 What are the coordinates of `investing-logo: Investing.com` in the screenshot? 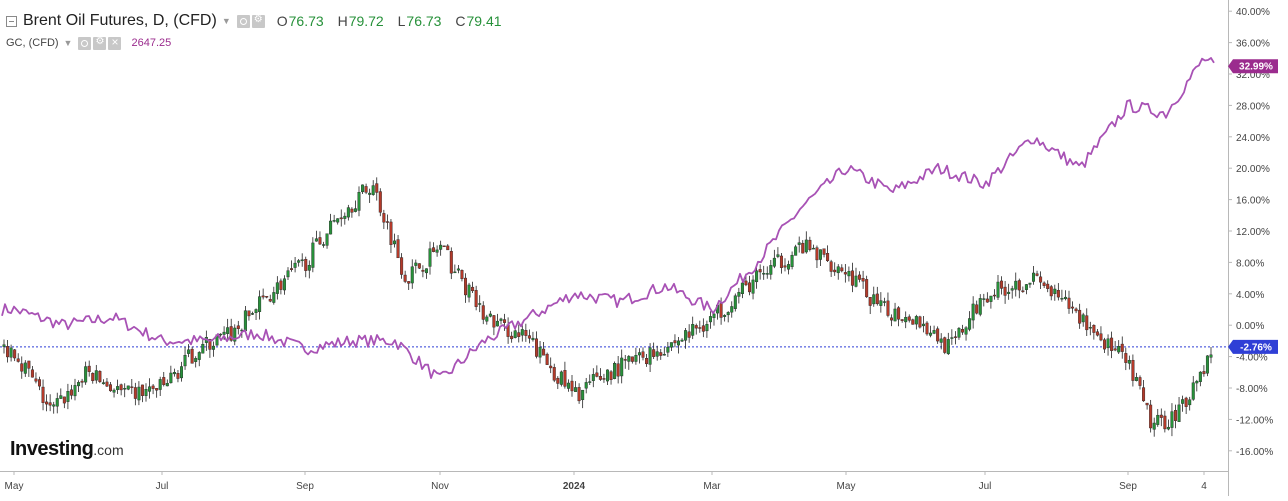 It's located at (67, 449).